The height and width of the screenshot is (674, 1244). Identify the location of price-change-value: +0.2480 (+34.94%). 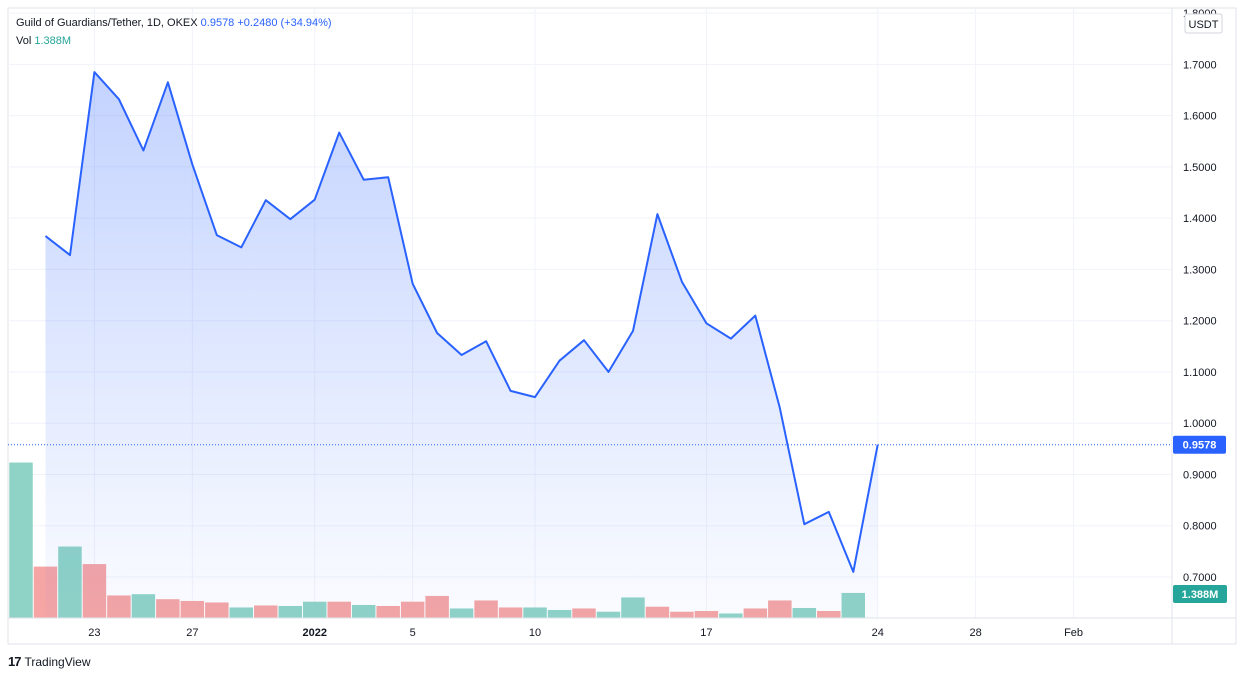
(284, 23).